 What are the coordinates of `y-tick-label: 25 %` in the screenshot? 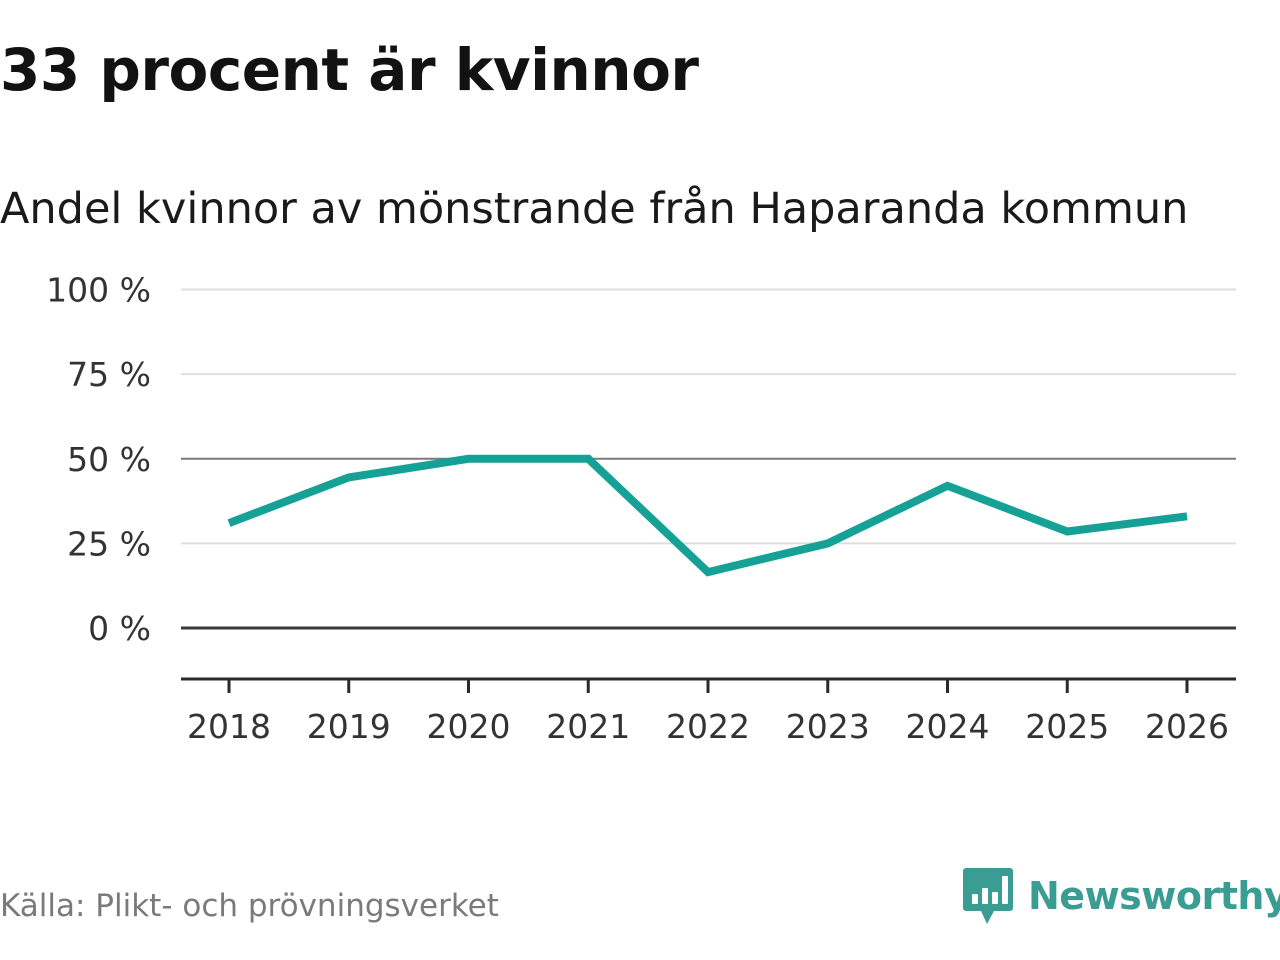 It's located at (109, 543).